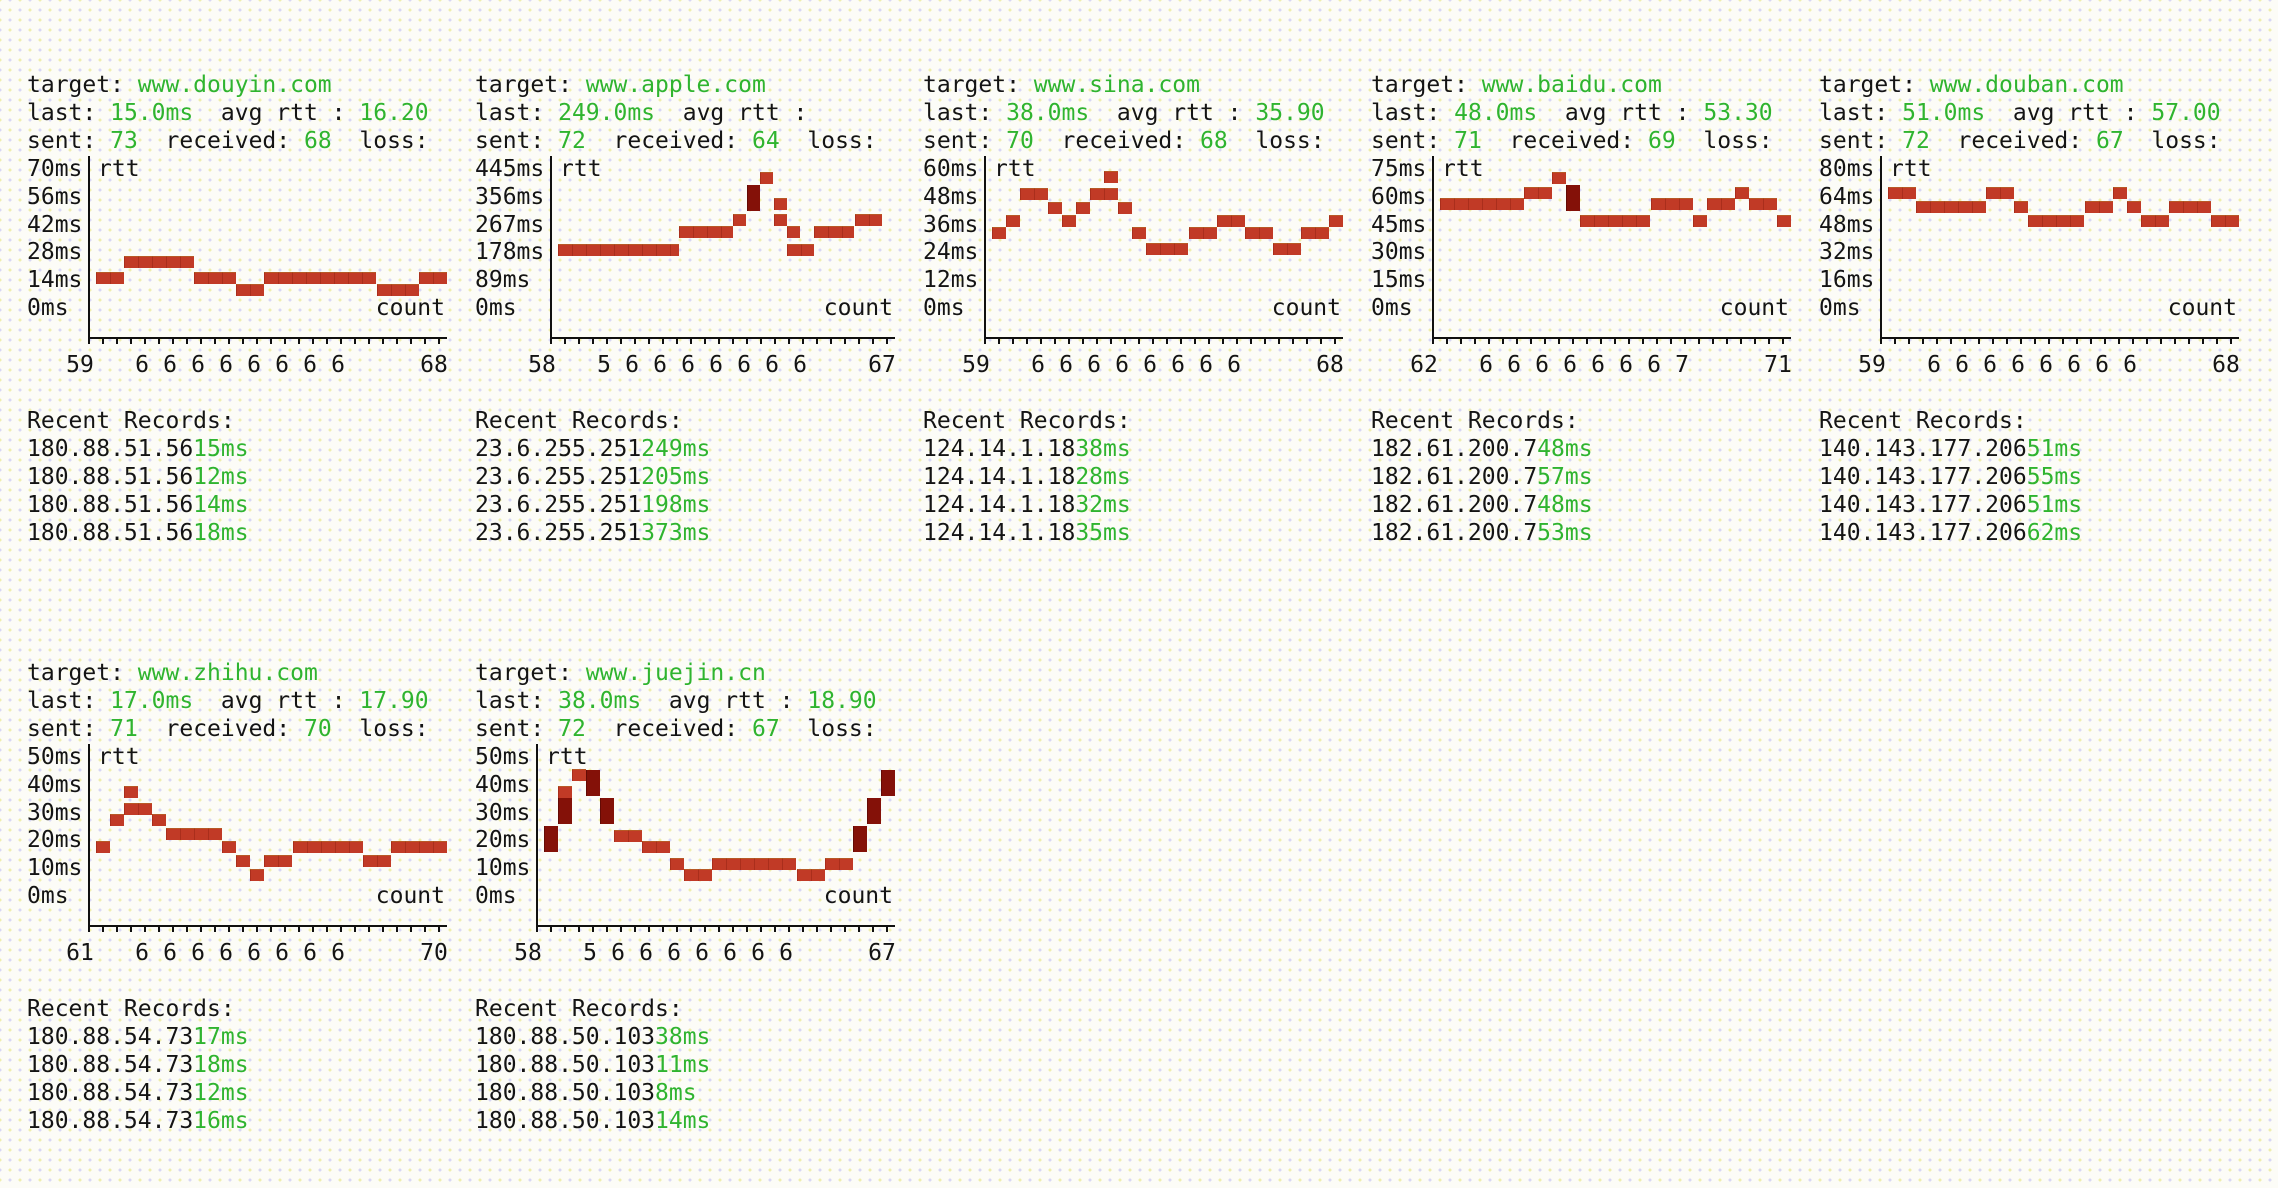 This screenshot has height=1188, width=2278. Describe the element at coordinates (221, 477) in the screenshot. I see `record-rtt: 12ms` at that location.